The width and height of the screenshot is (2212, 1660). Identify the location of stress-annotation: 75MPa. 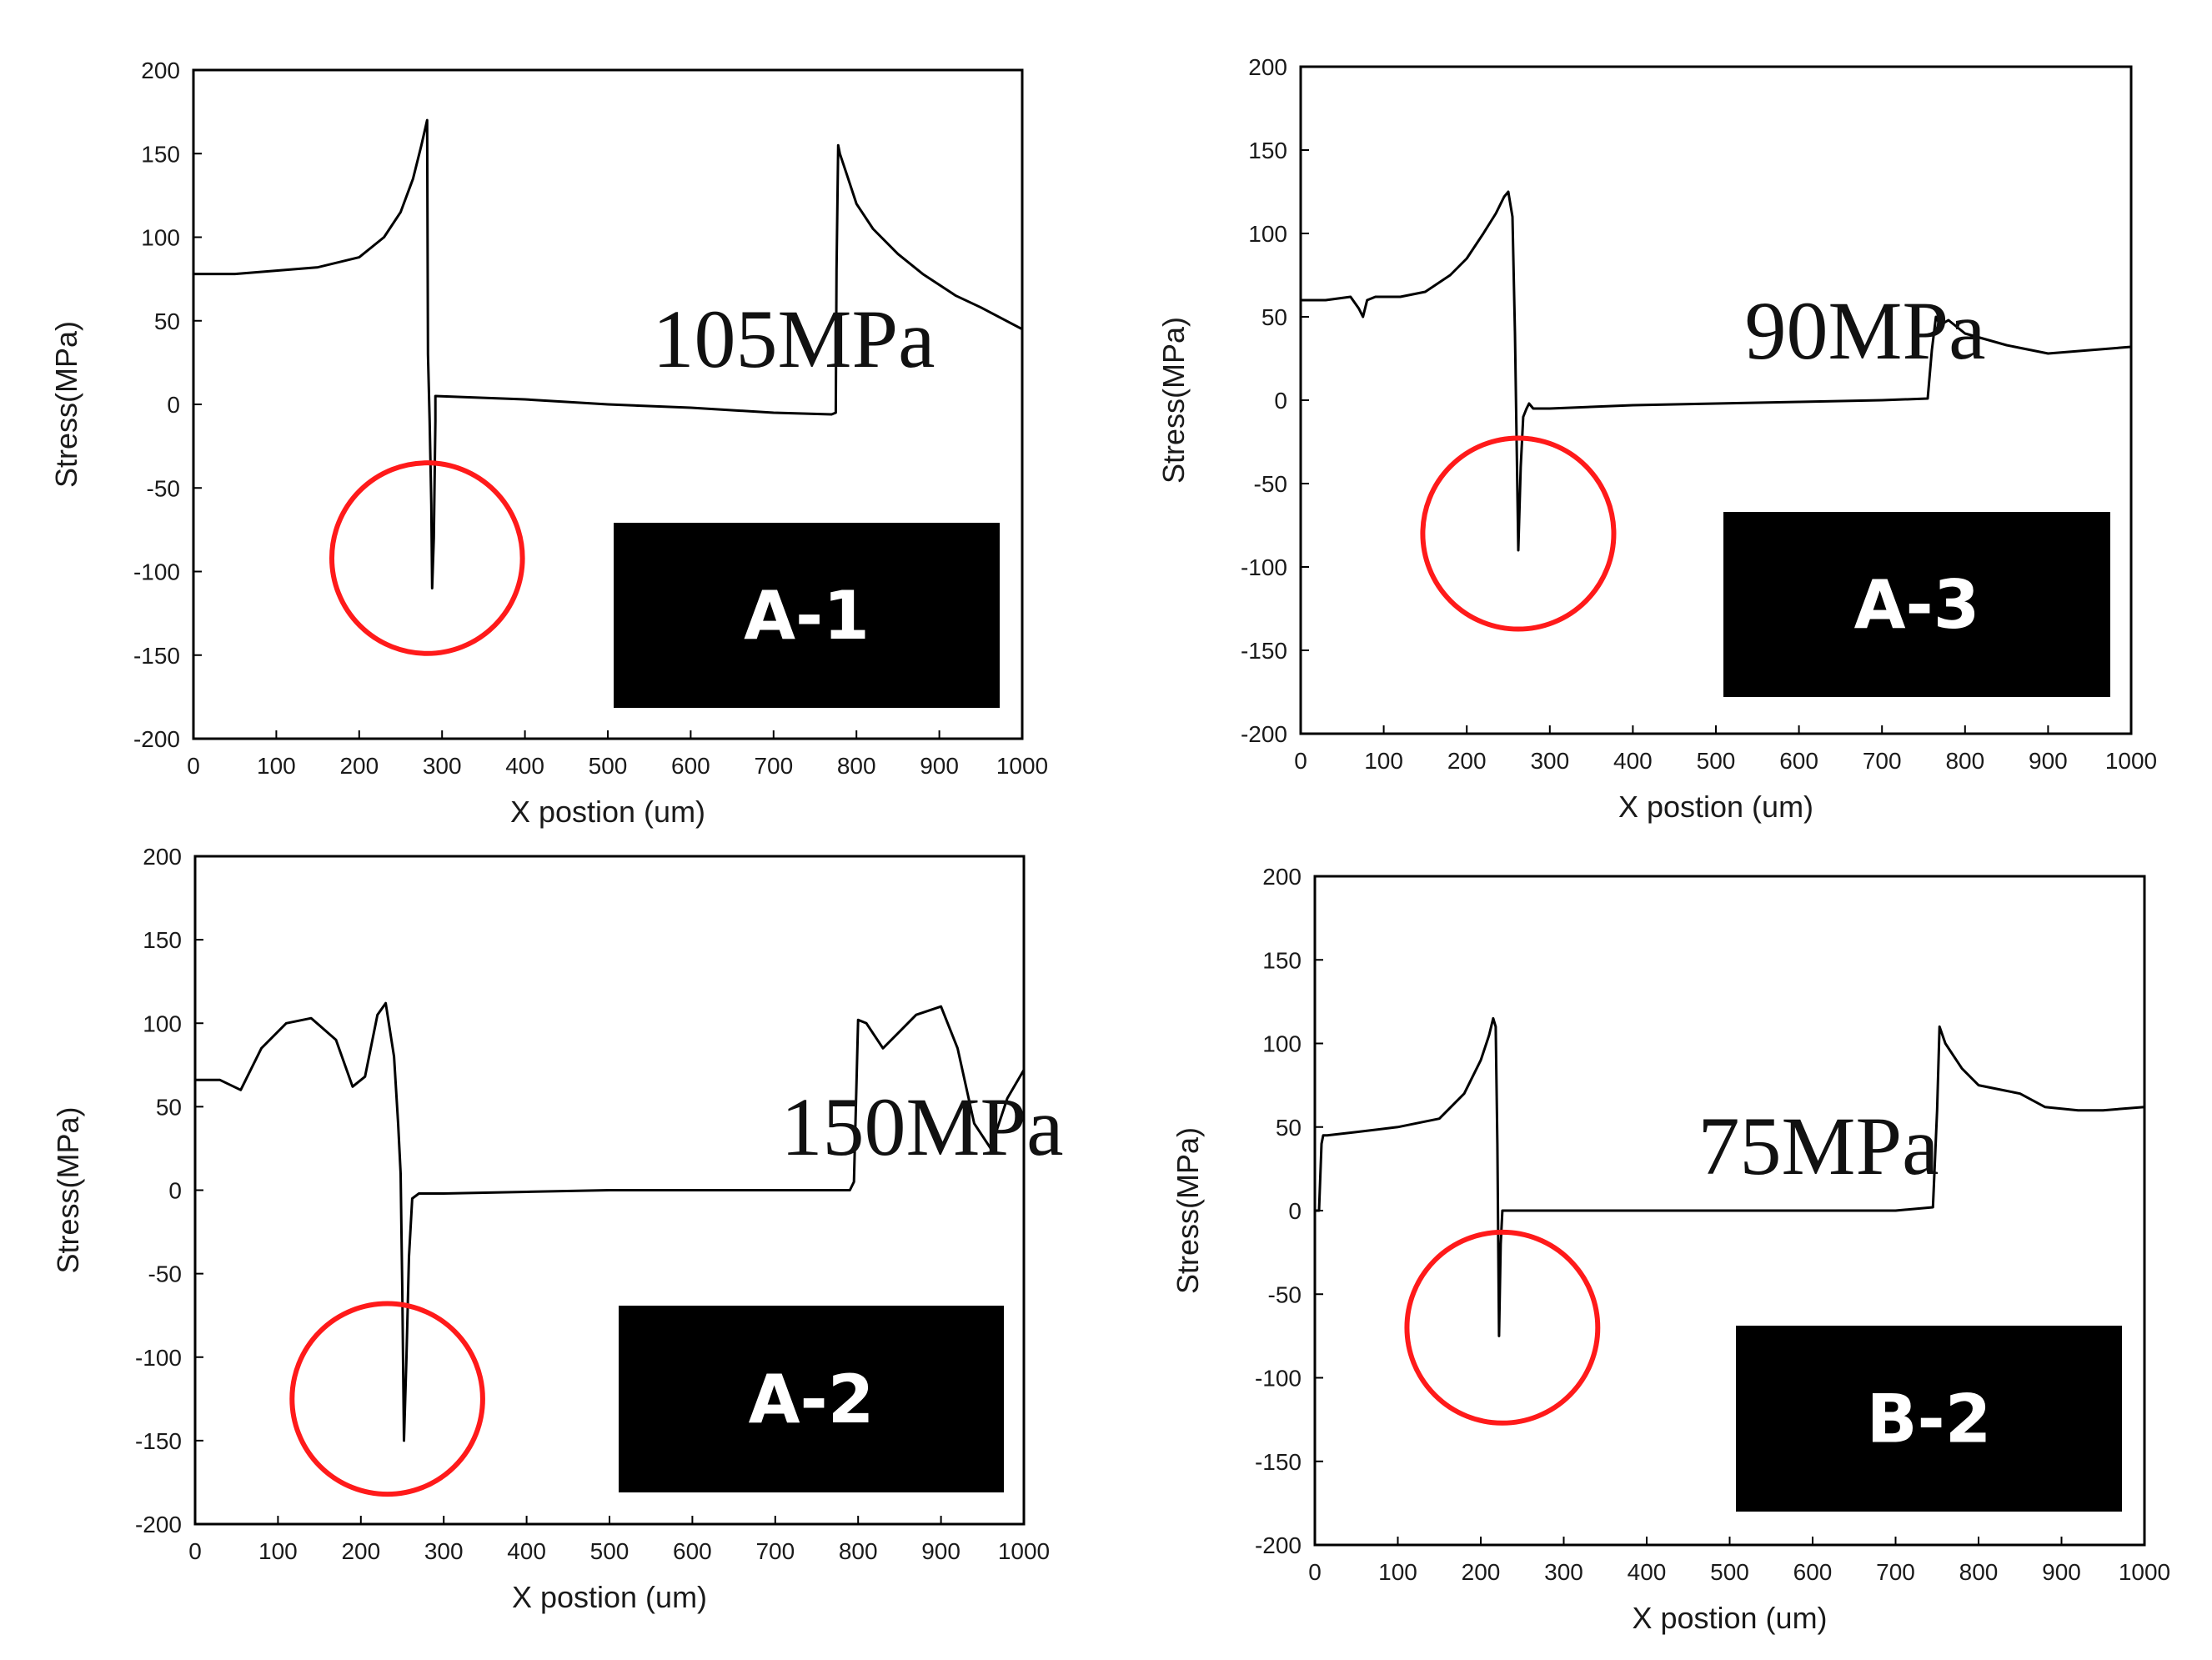
(1818, 1146).